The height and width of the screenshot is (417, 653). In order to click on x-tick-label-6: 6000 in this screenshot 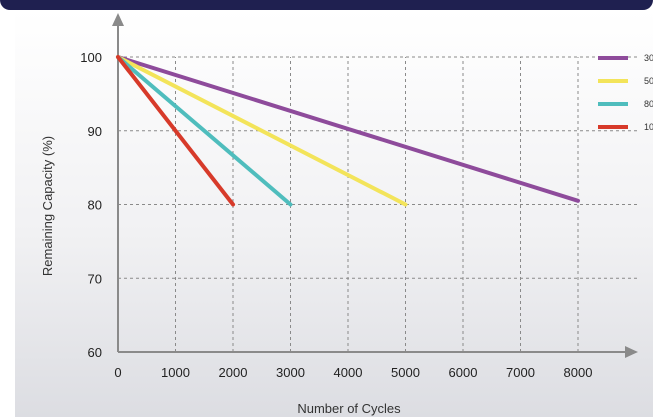, I will do `click(463, 372)`.